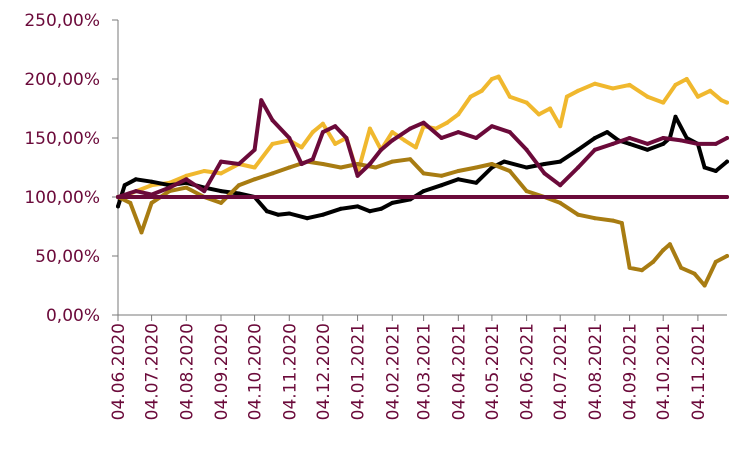 The width and height of the screenshot is (750, 449). What do you see at coordinates (425, 371) in the screenshot?
I see `x-tick-label: 04.03.2021` at bounding box center [425, 371].